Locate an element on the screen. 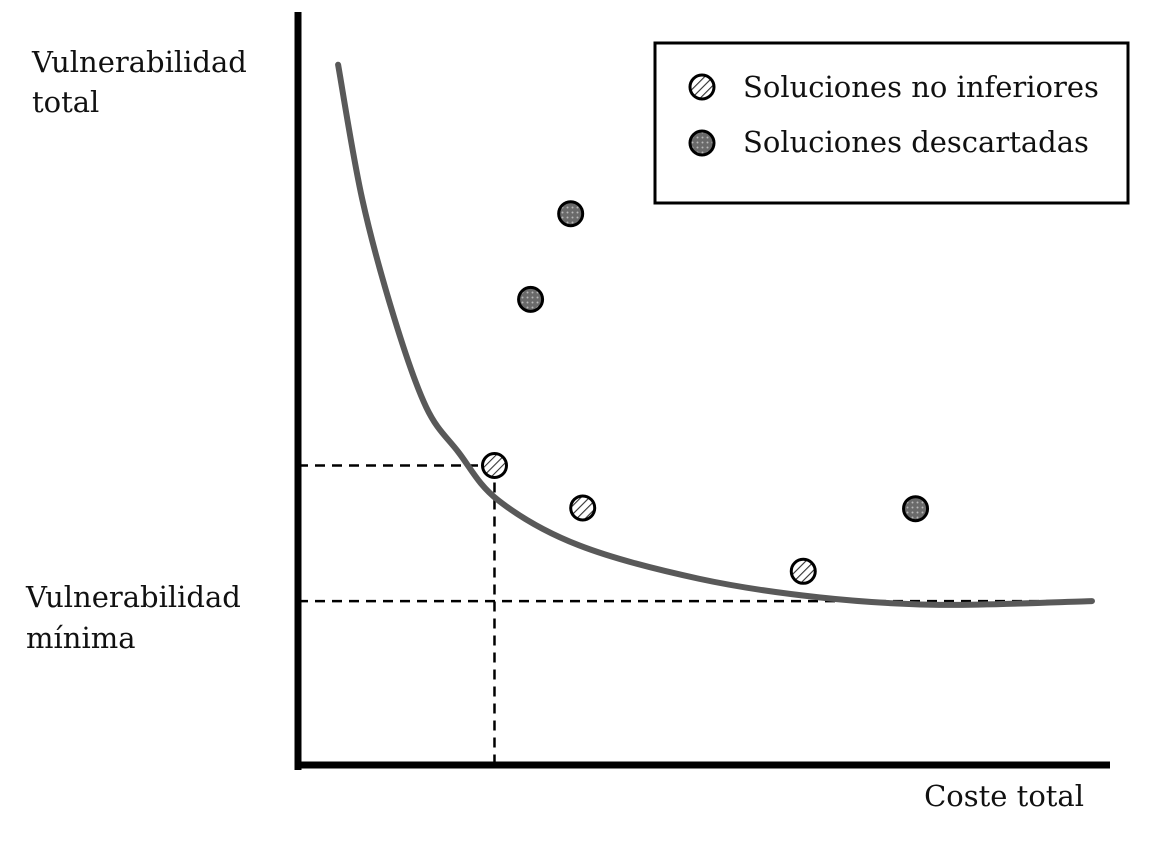 The width and height of the screenshot is (1160, 846). reference-label-line-1: Vulnerabilidad is located at coordinates (133, 597).